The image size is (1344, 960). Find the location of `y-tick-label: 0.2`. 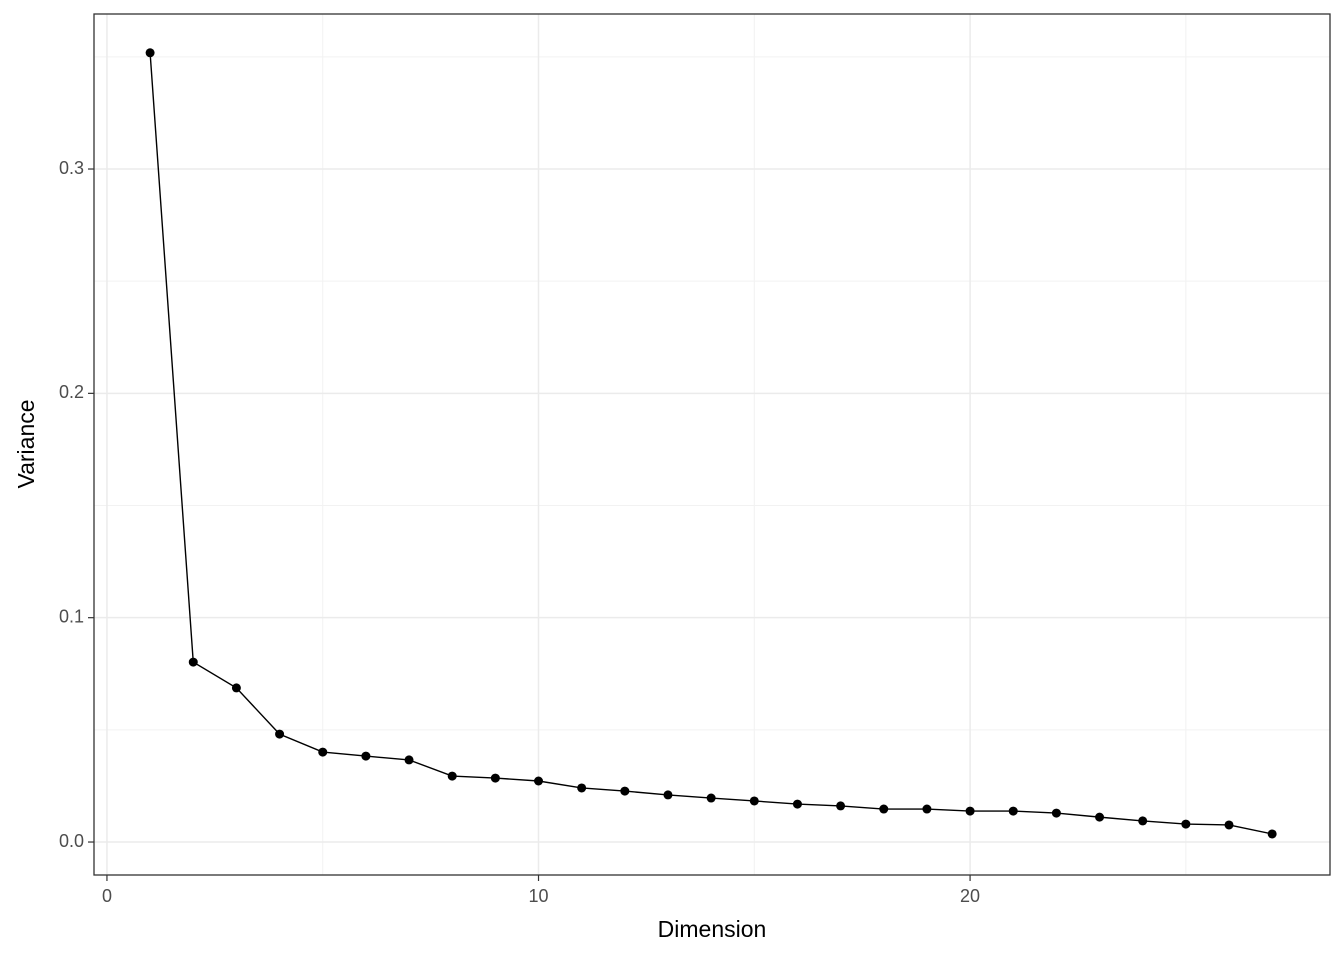

y-tick-label: 0.2 is located at coordinates (71, 392).